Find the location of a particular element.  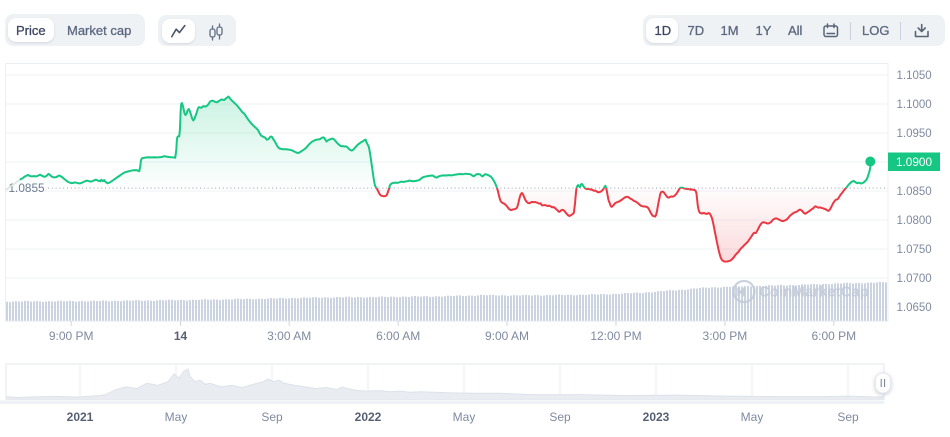

svg-text: 1.1000 is located at coordinates (914, 105).